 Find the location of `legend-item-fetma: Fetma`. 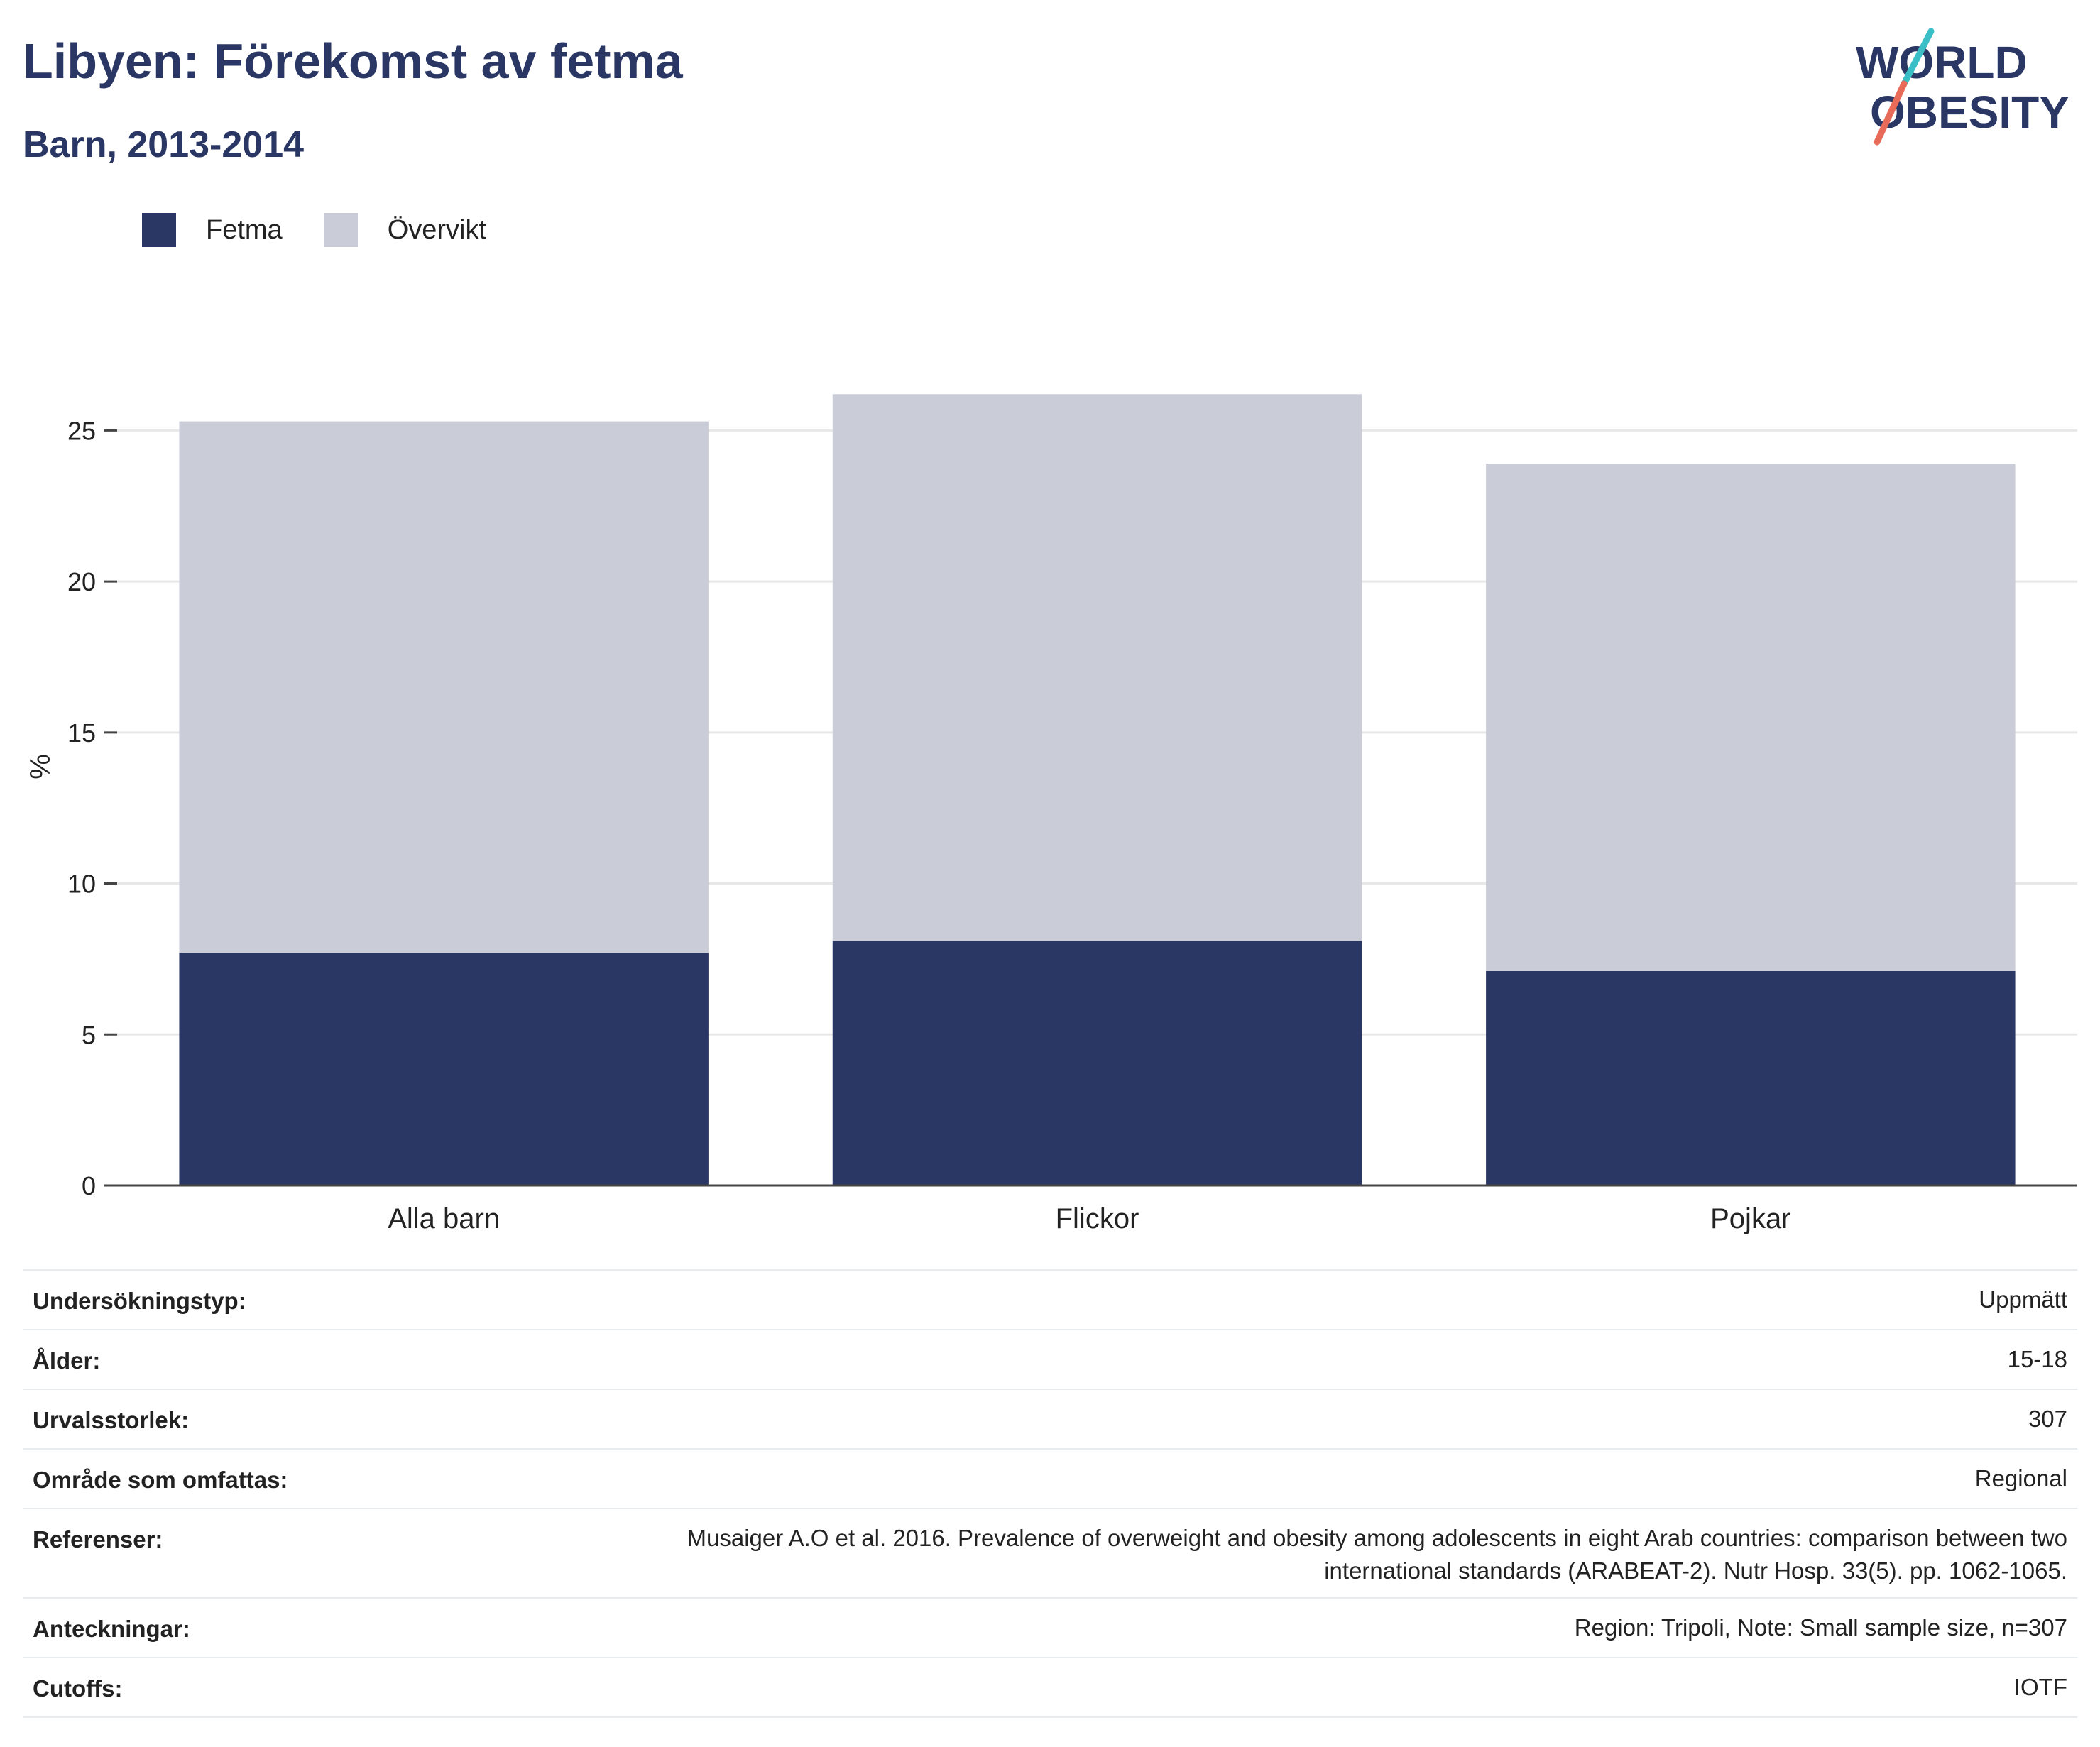

legend-item-fetma: Fetma is located at coordinates (212, 230).